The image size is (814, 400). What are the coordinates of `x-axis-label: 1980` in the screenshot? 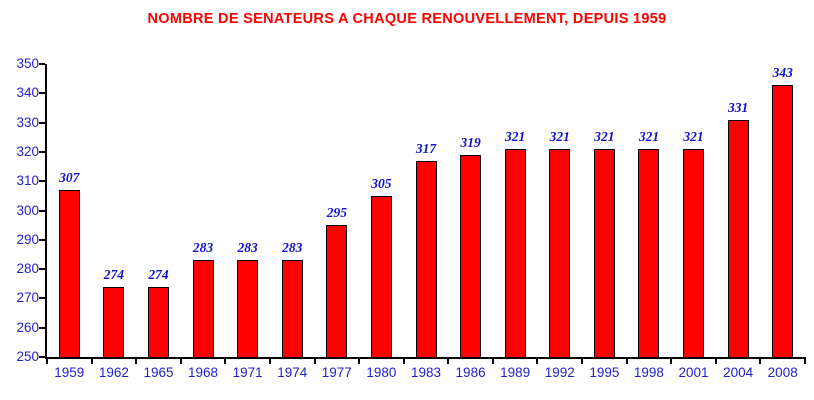 It's located at (381, 372).